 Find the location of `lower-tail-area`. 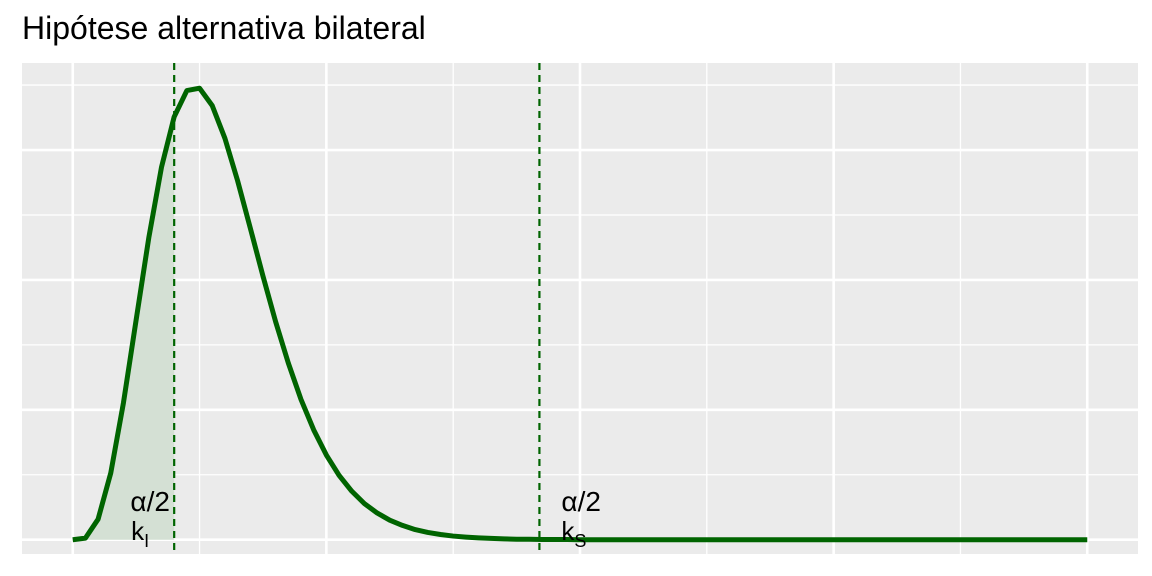

lower-tail-area is located at coordinates (123, 328).